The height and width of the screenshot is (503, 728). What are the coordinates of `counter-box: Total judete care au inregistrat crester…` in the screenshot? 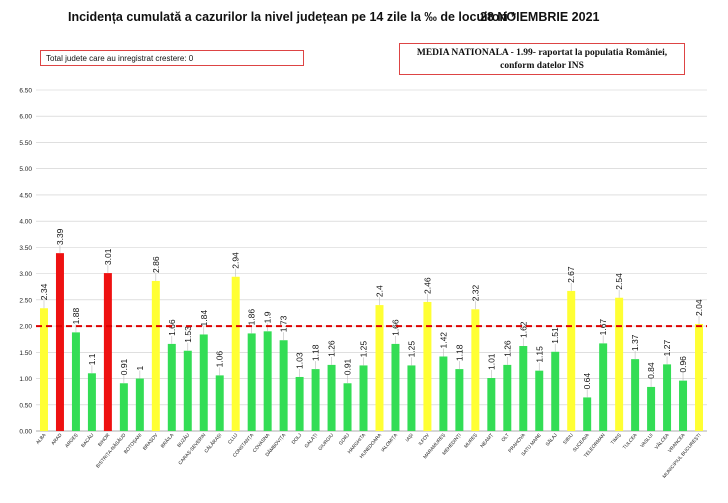 It's located at (172, 58).